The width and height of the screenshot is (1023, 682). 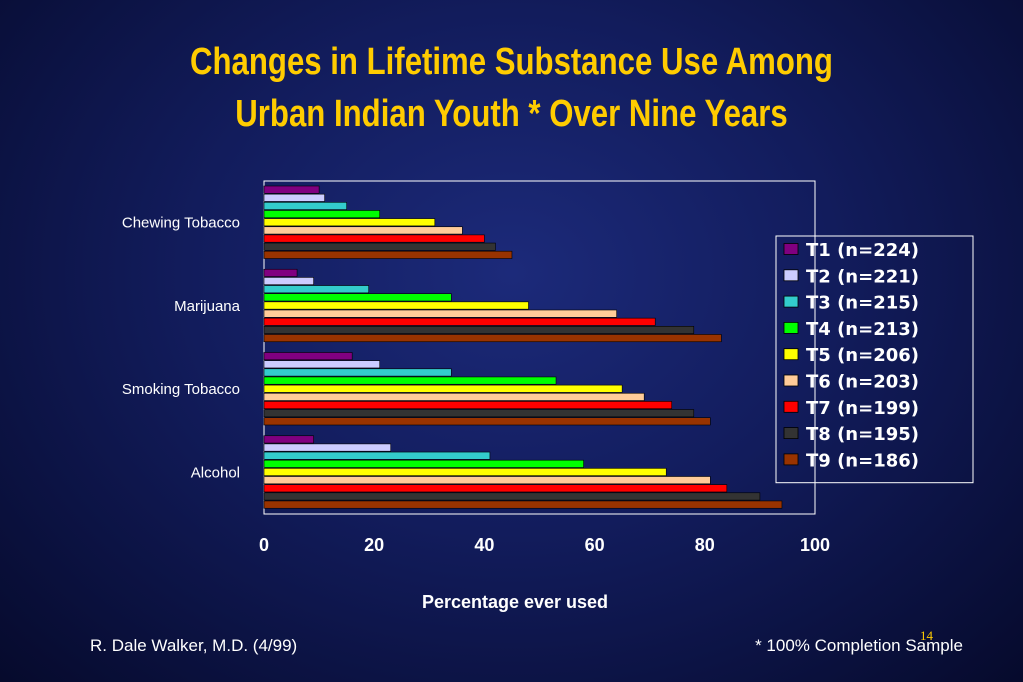 What do you see at coordinates (815, 545) in the screenshot?
I see `x-tick-label: 100` at bounding box center [815, 545].